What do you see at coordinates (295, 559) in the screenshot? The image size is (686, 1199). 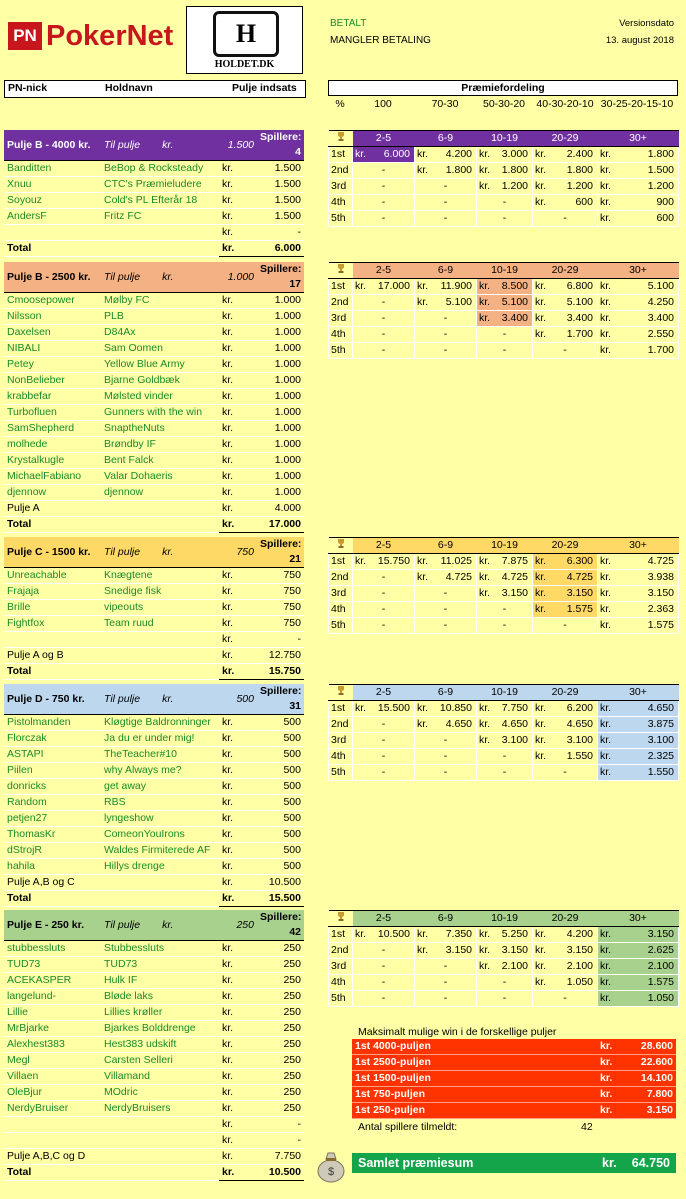 I see `players-count: 21` at bounding box center [295, 559].